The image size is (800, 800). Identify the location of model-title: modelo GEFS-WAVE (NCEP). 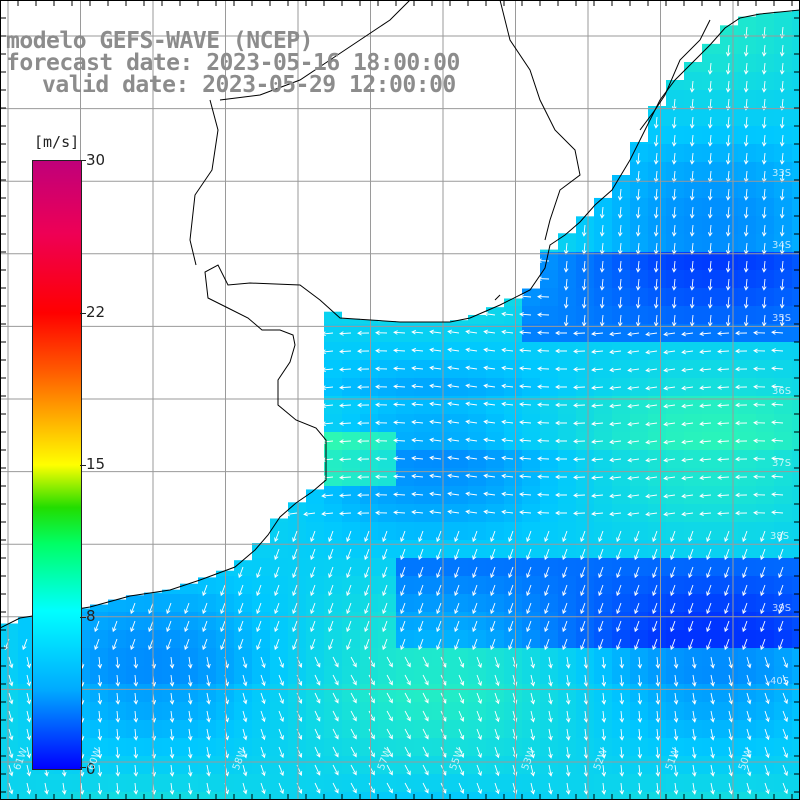
(160, 41).